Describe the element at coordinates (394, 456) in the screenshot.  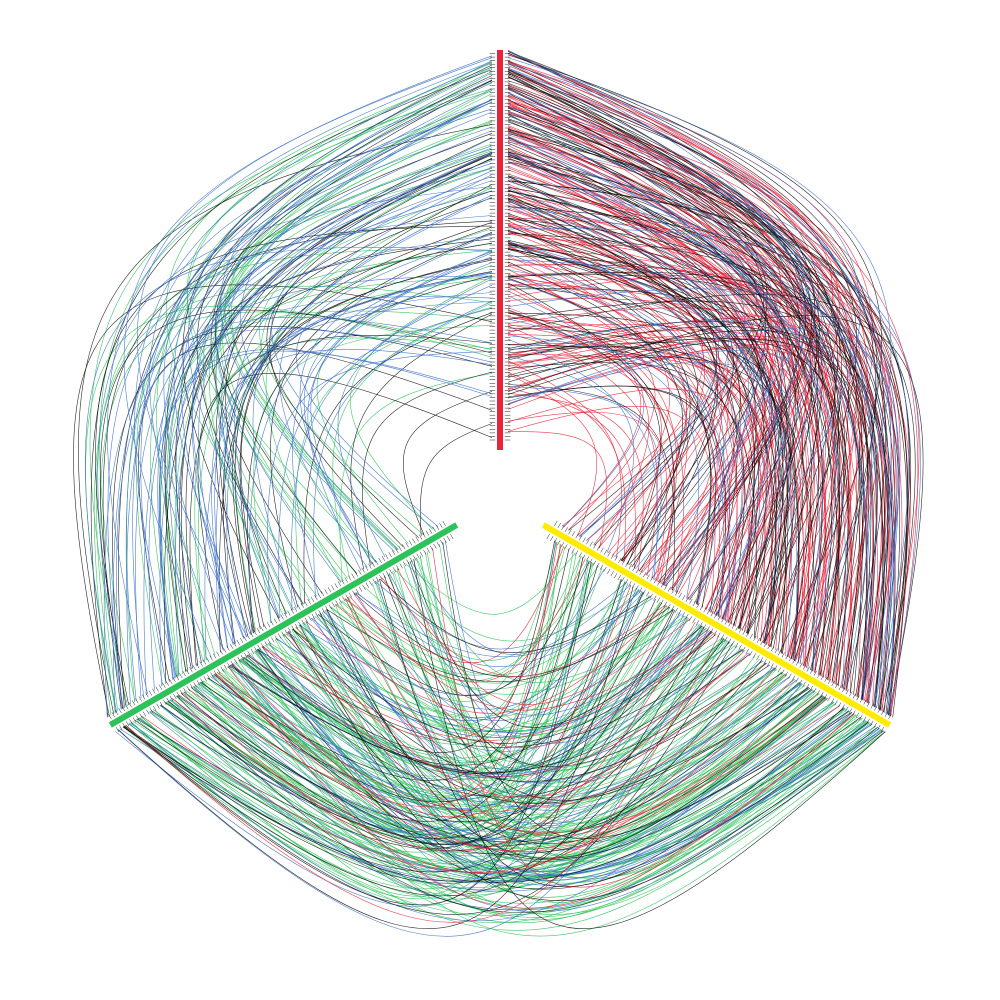
I see `edge-top-to-left-green` at that location.